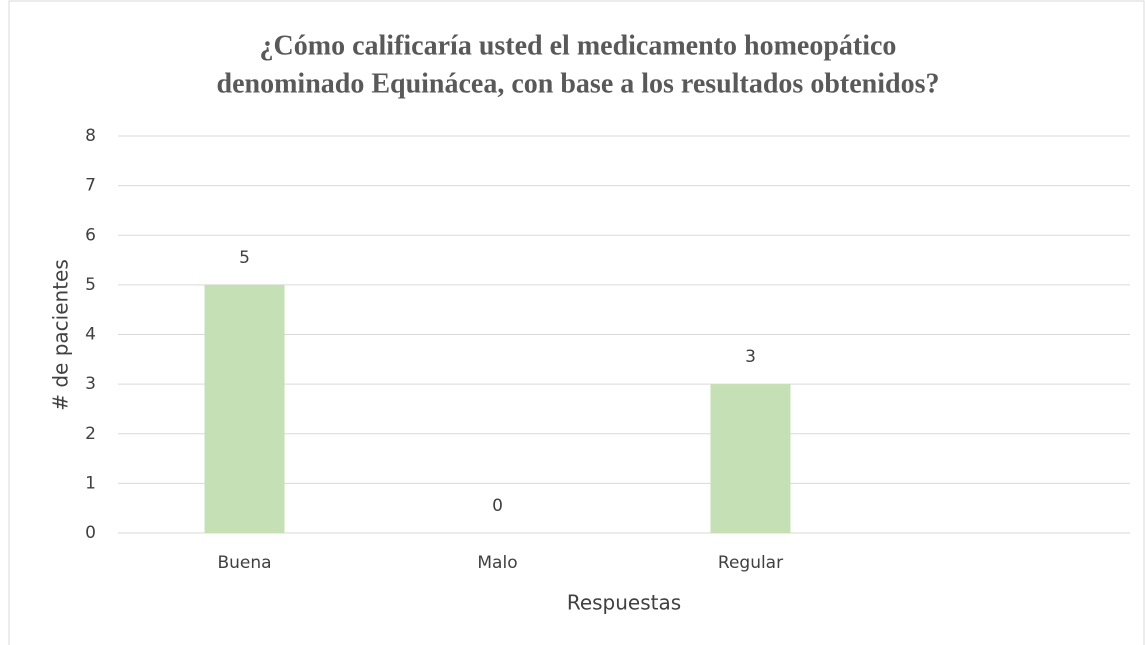 The image size is (1145, 645). Describe the element at coordinates (90, 285) in the screenshot. I see `y-tick-label: 5` at that location.